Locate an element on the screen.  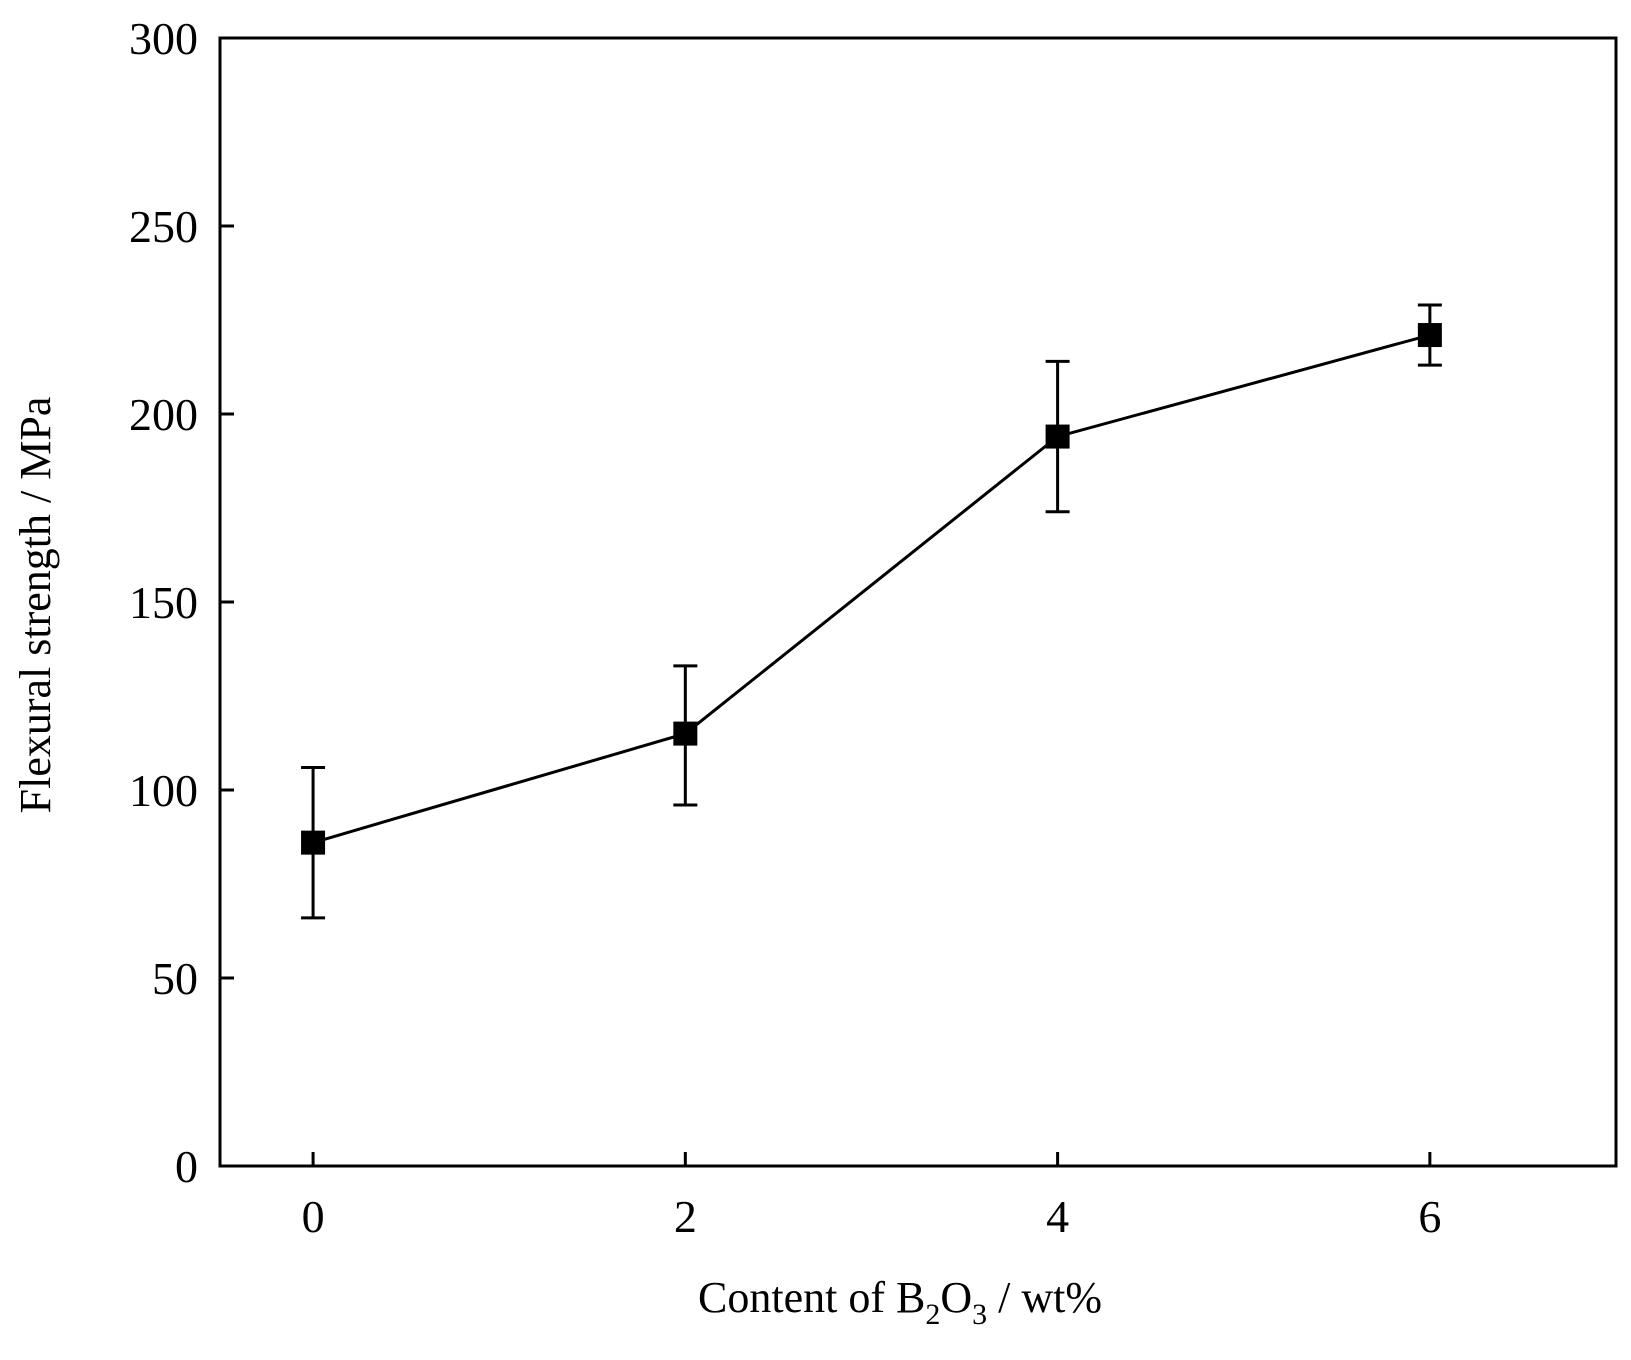
y-tick-label: 100 is located at coordinates (163, 790).